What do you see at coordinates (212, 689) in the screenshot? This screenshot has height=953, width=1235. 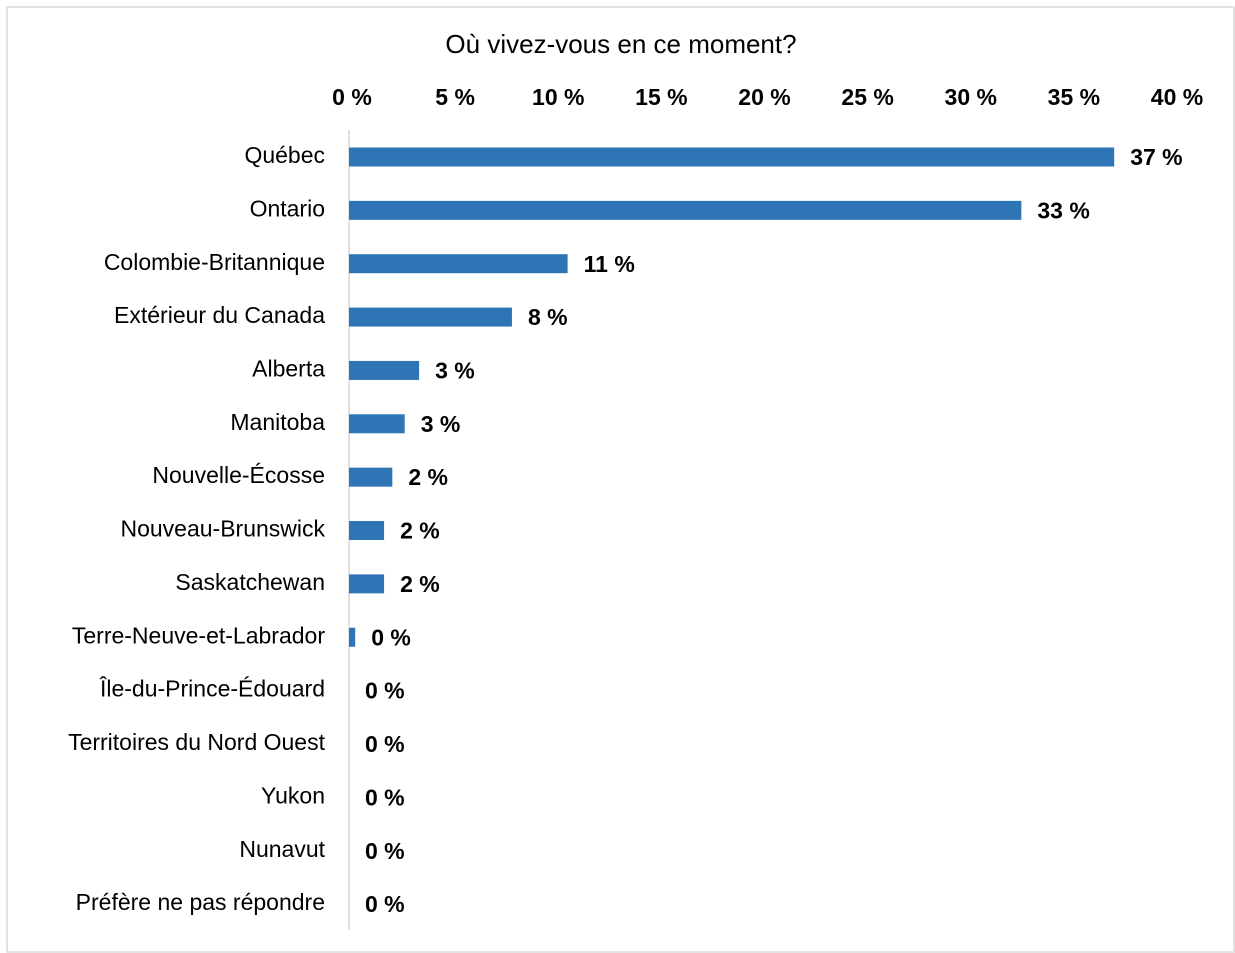 I see `y-tick-label: Île-du-Prince-Édouard` at bounding box center [212, 689].